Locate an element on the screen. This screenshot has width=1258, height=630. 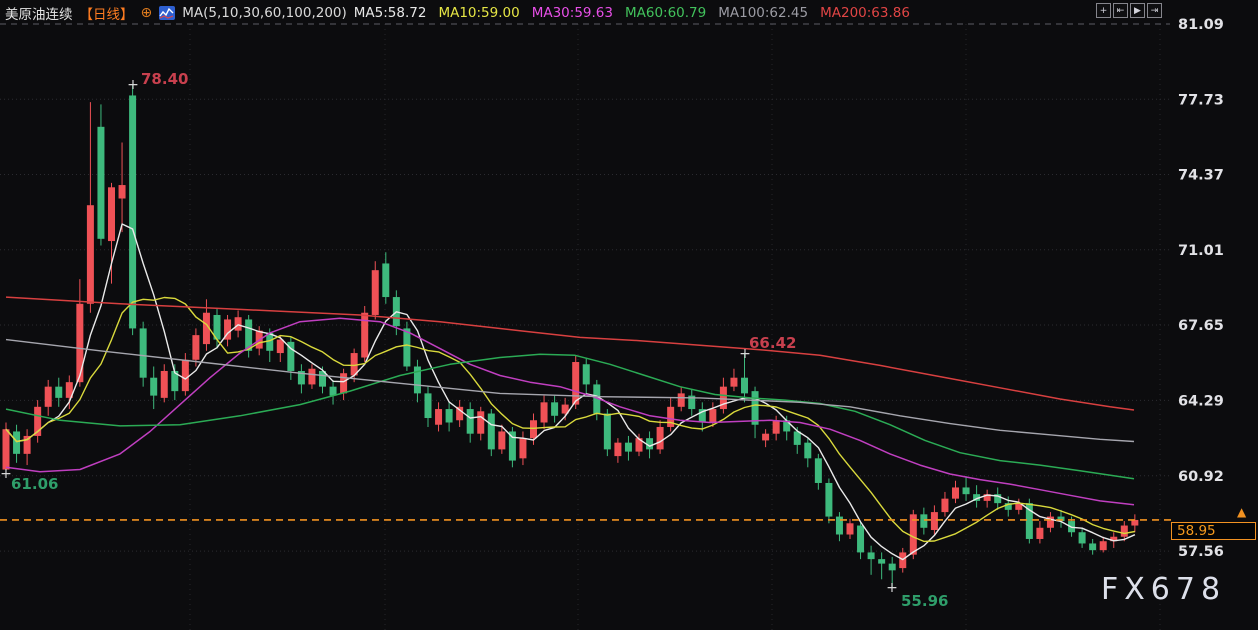
symbol-title: 美原油连续 is located at coordinates (39, 15).